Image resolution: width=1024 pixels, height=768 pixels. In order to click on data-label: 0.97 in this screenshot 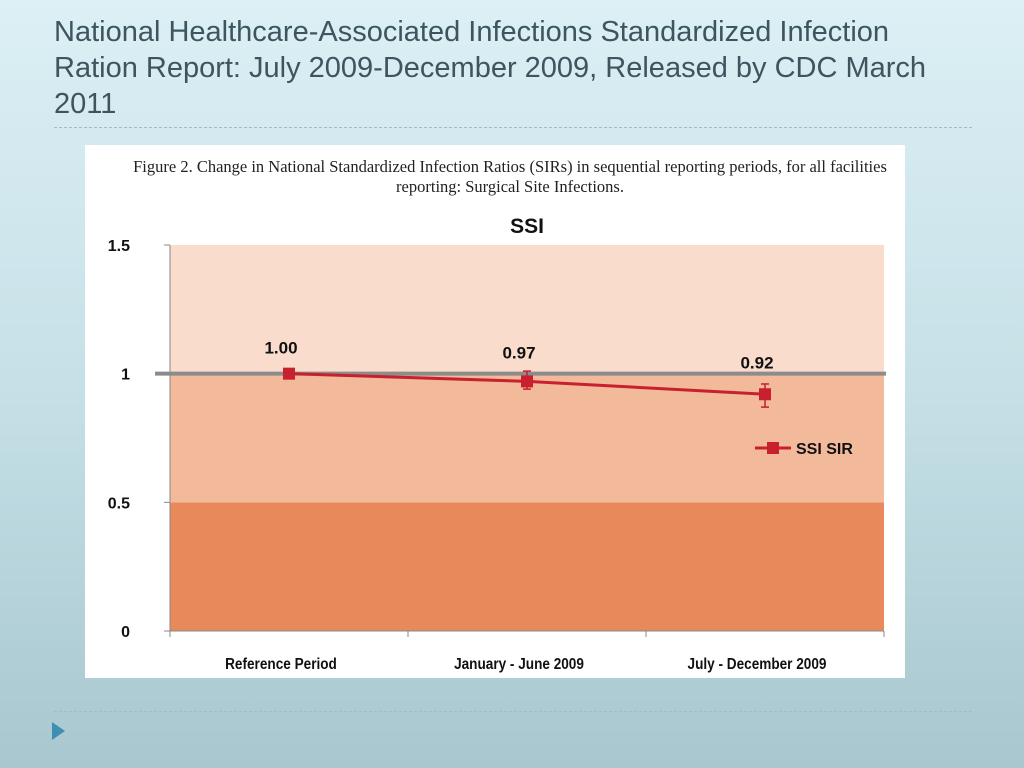, I will do `click(518, 352)`.